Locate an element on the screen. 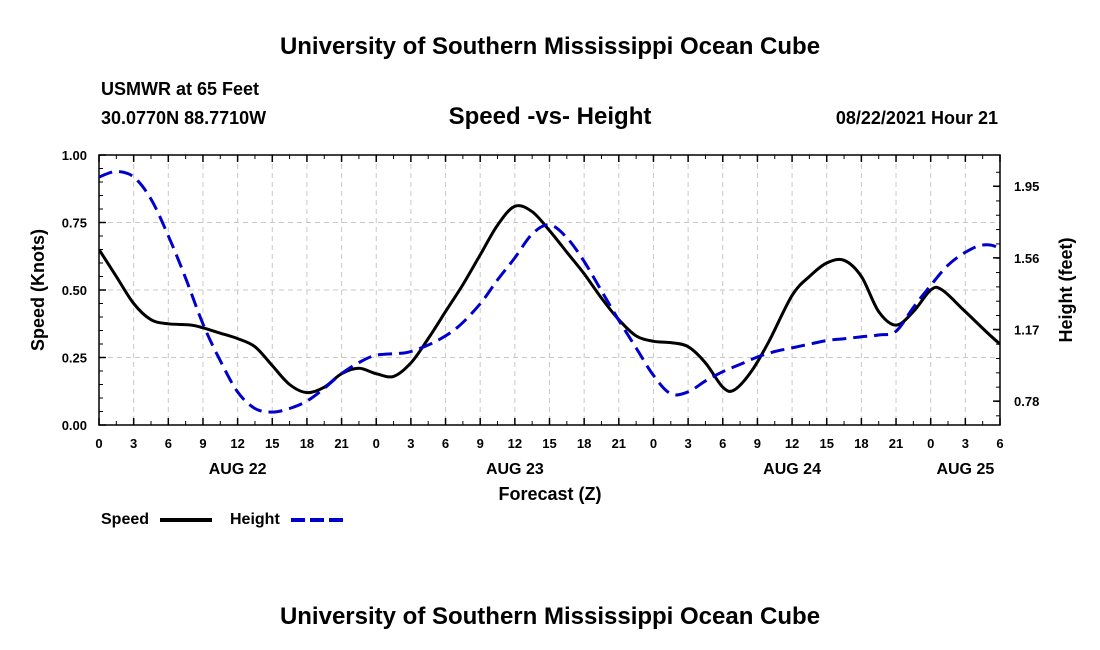 This screenshot has width=1100, height=650. date-labels: AUG 22 AUG 23 AUG 24 AUG 25 is located at coordinates (602, 469).